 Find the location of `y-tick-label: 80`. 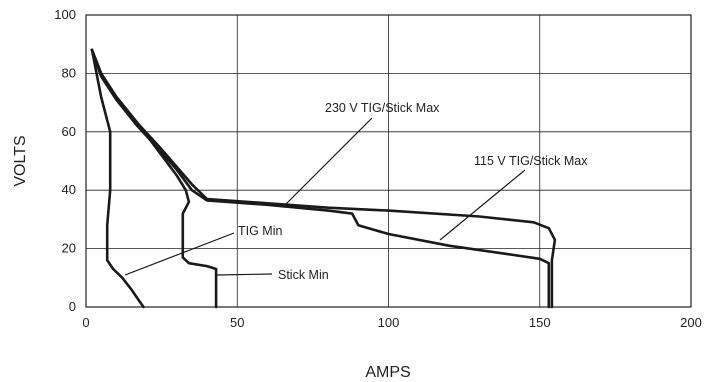

y-tick-label: 80 is located at coordinates (69, 72).